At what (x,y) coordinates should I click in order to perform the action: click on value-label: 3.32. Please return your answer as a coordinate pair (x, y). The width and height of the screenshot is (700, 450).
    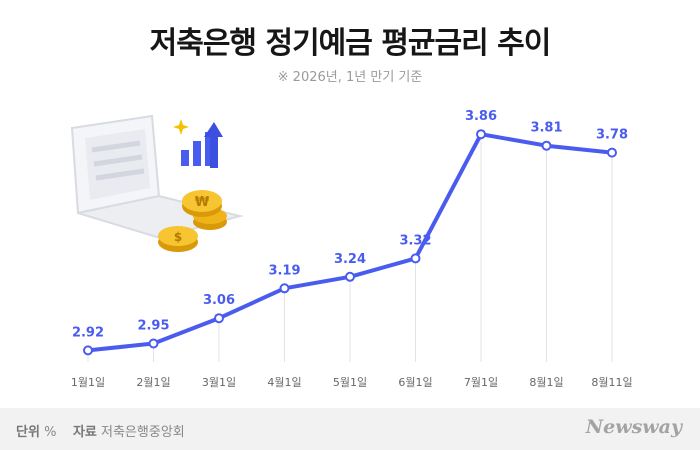
    Looking at the image, I should click on (415, 240).